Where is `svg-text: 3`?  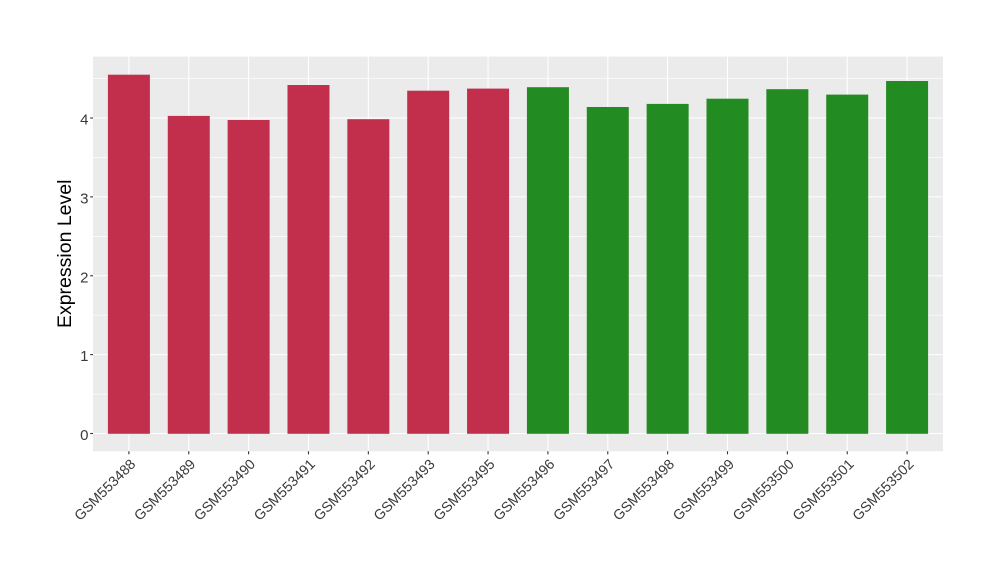
svg-text: 3 is located at coordinates (84, 198).